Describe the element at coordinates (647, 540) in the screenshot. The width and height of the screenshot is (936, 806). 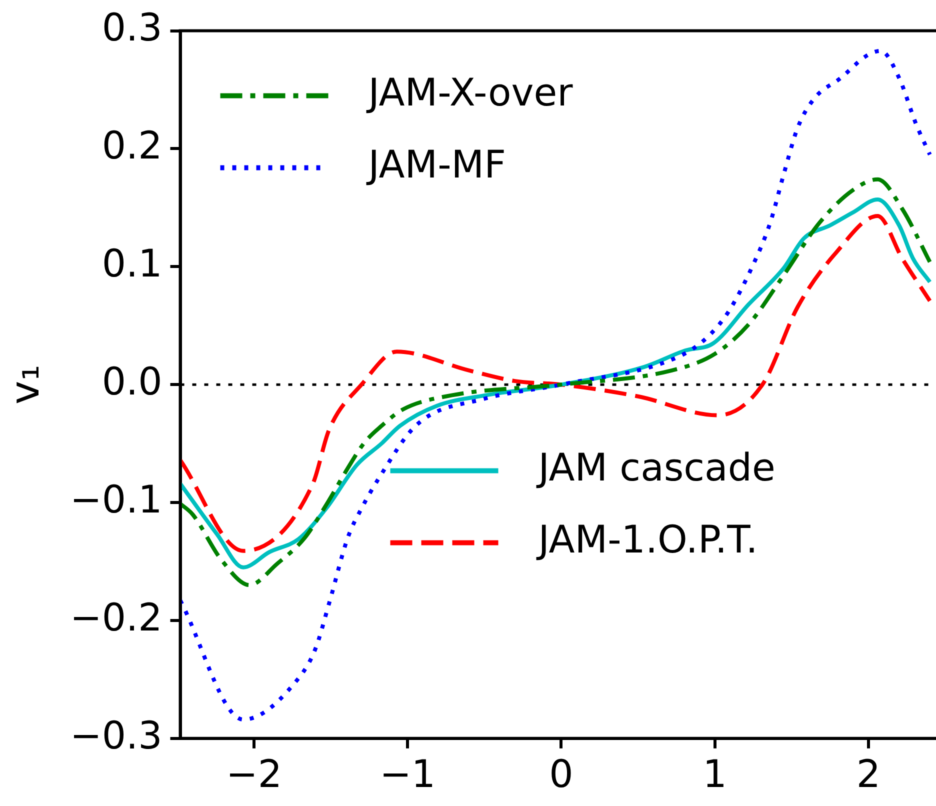
I see `legend-label: JAM-1.O.P.T.` at that location.